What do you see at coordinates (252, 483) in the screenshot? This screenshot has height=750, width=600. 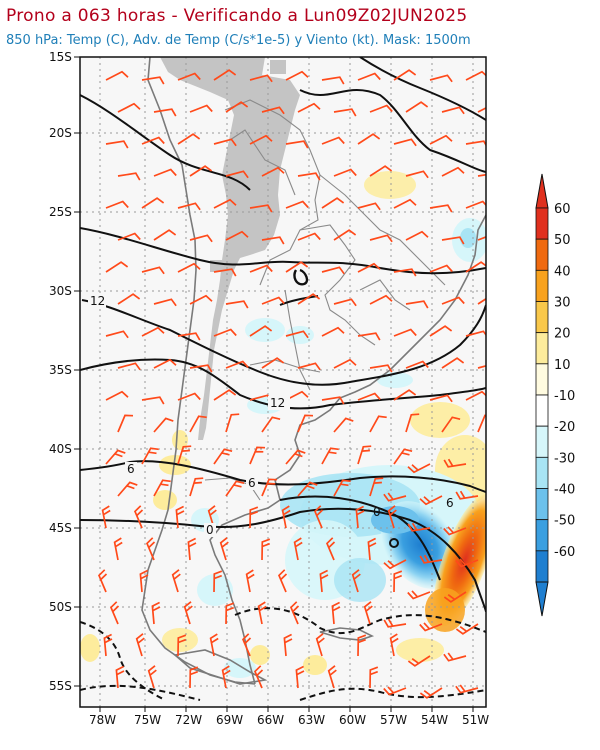 I see `contour-label: 6` at bounding box center [252, 483].